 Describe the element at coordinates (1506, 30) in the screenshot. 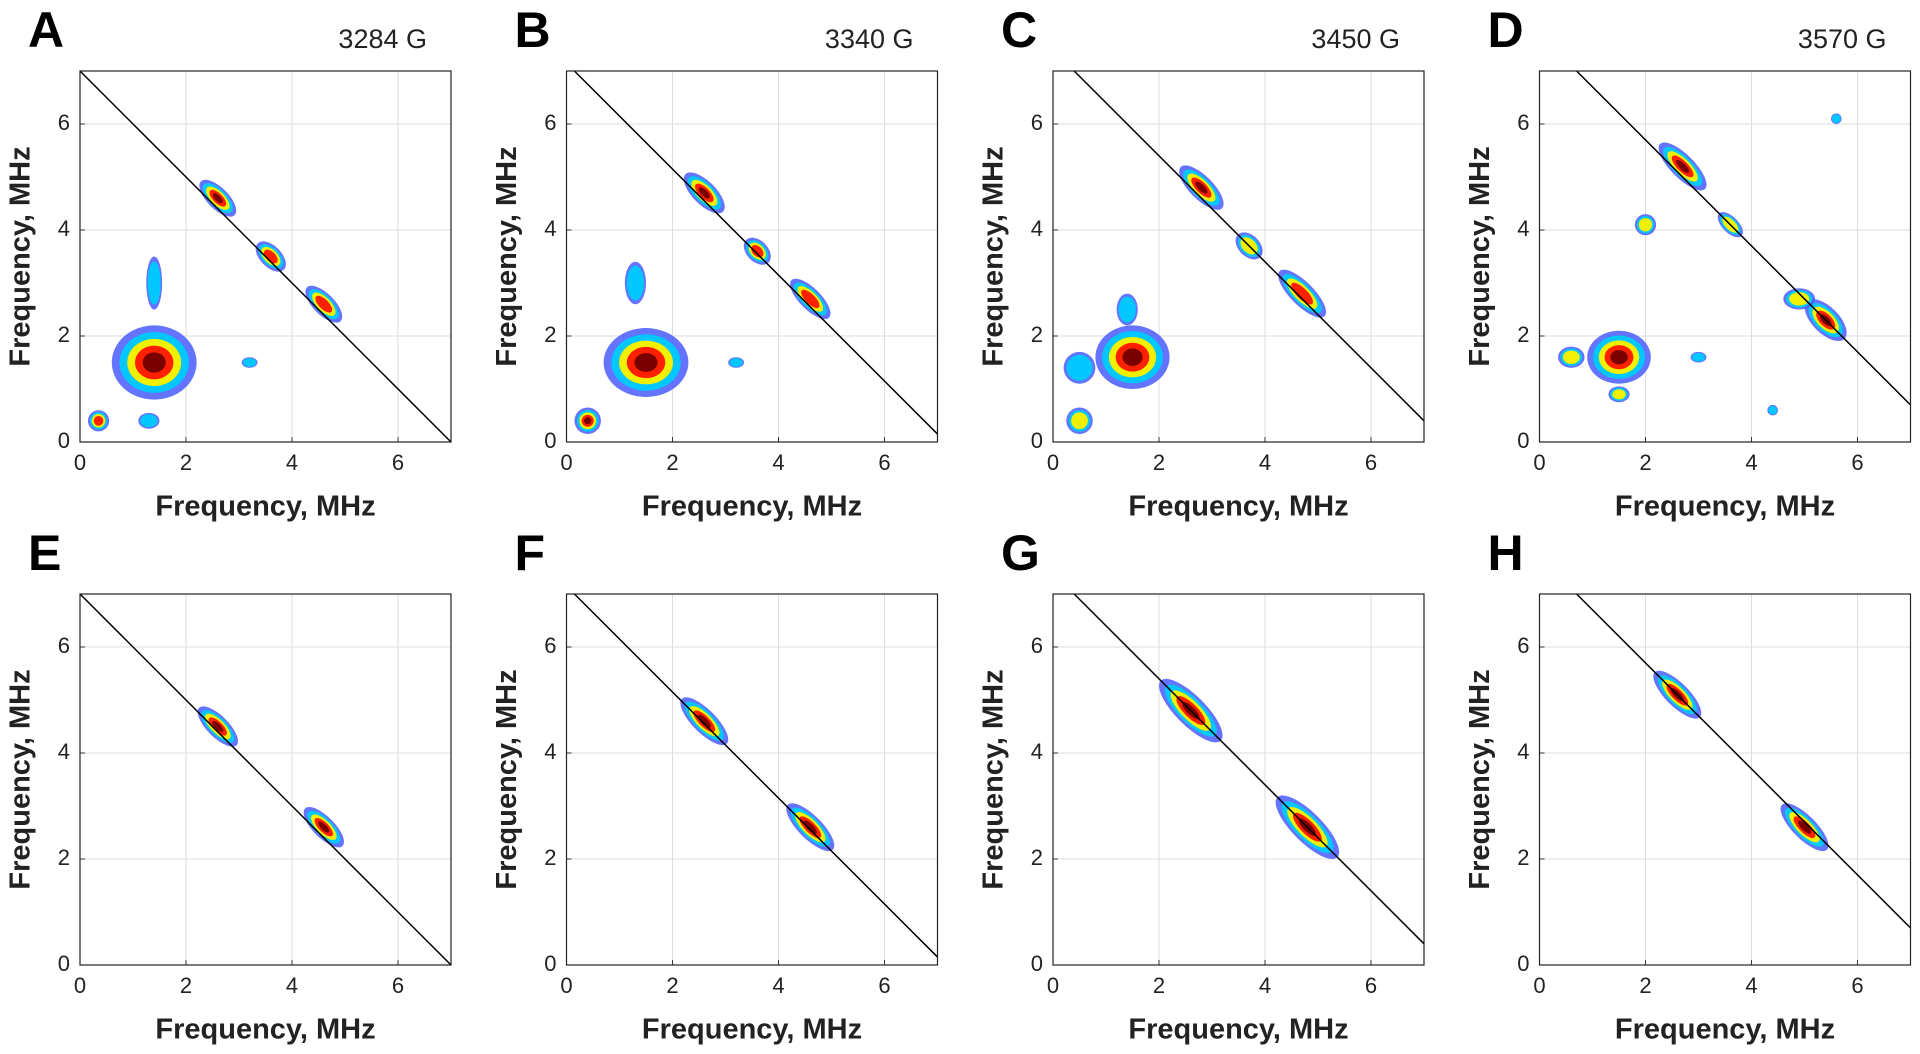

I see `panel-label: D` at that location.